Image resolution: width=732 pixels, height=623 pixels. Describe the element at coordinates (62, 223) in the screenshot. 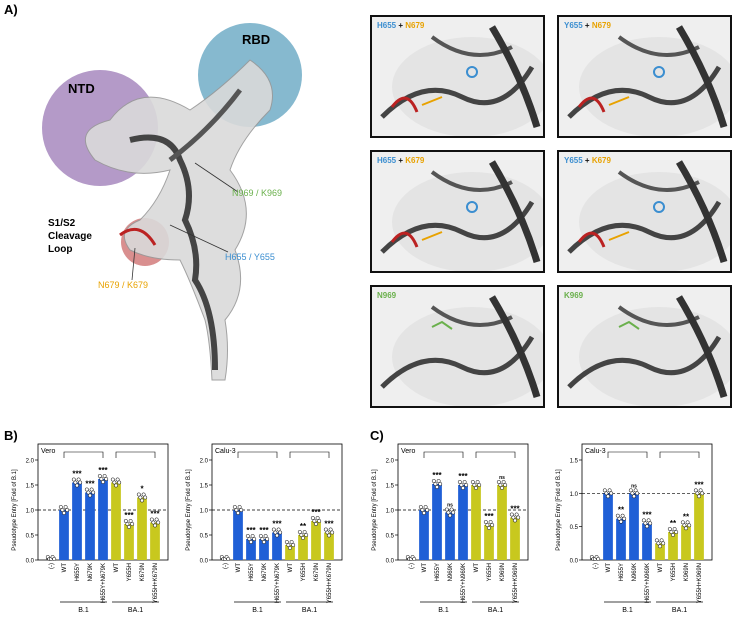

I see `cleavage-label-1: S1/S2` at that location.